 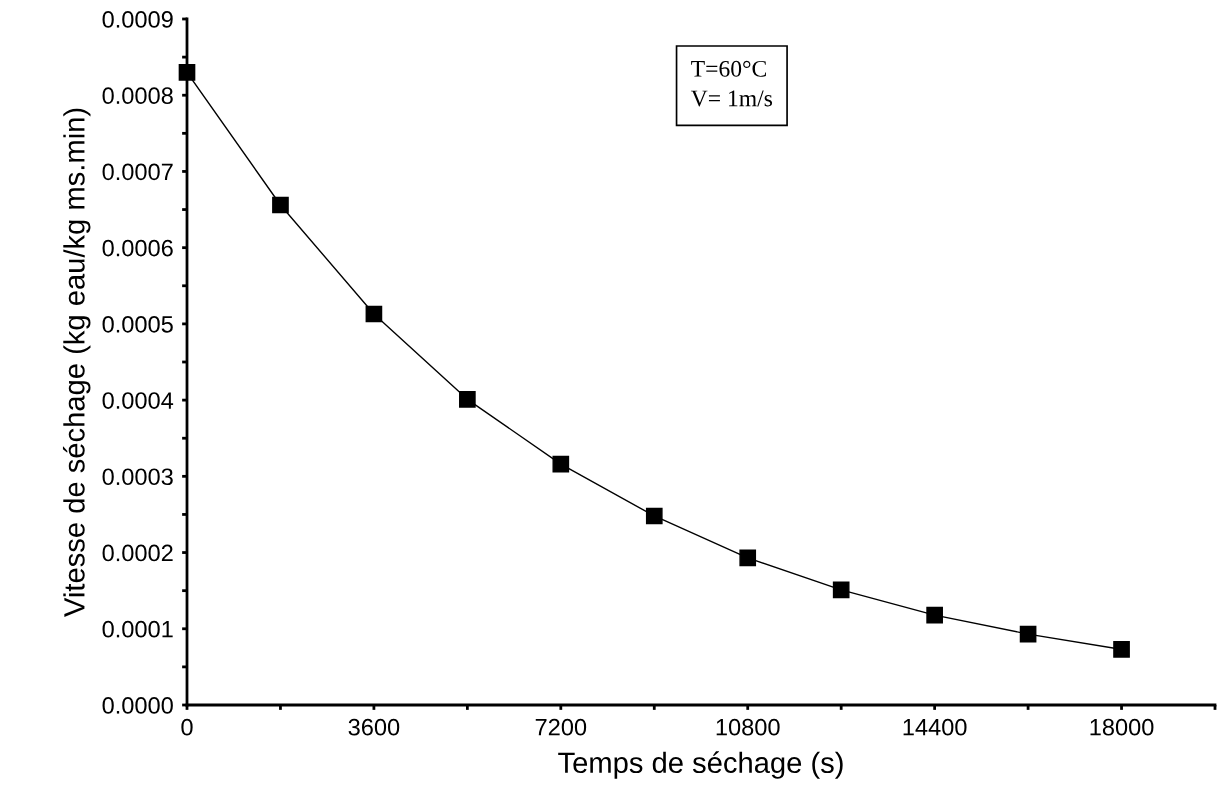 I want to click on x-tick-label: 0, so click(x=187, y=727).